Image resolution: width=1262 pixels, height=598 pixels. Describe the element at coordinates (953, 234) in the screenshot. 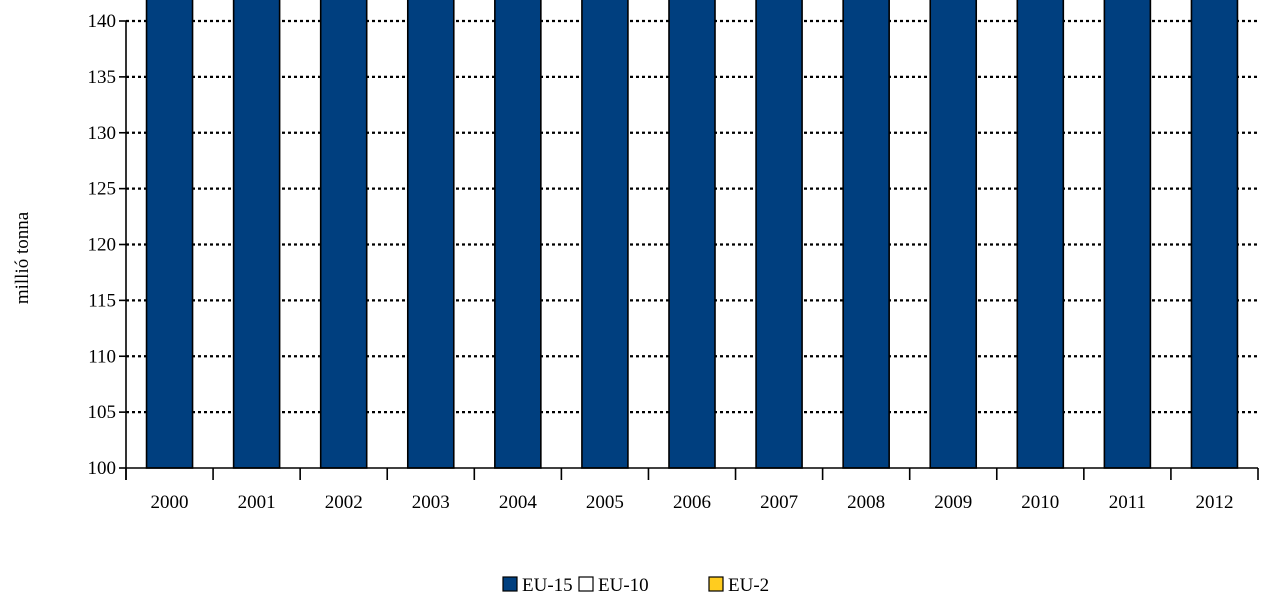

I see `bar-eu-15-2009` at that location.